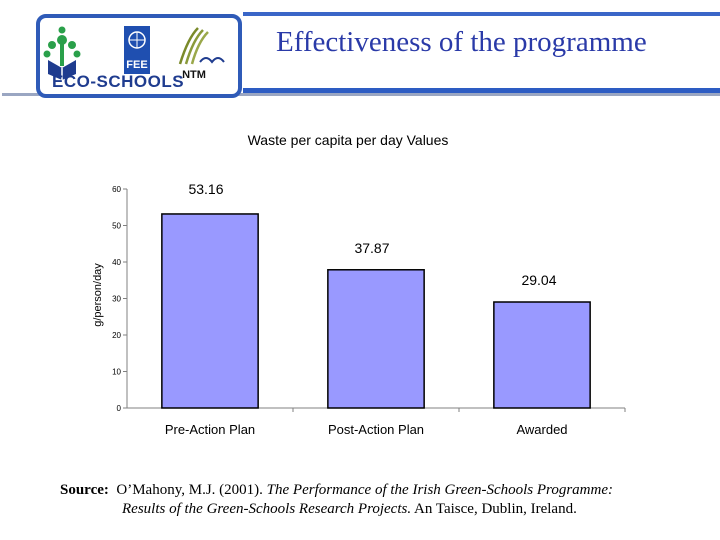  Describe the element at coordinates (348, 140) in the screenshot. I see `chart-title: Waste per capita per day Values` at that location.